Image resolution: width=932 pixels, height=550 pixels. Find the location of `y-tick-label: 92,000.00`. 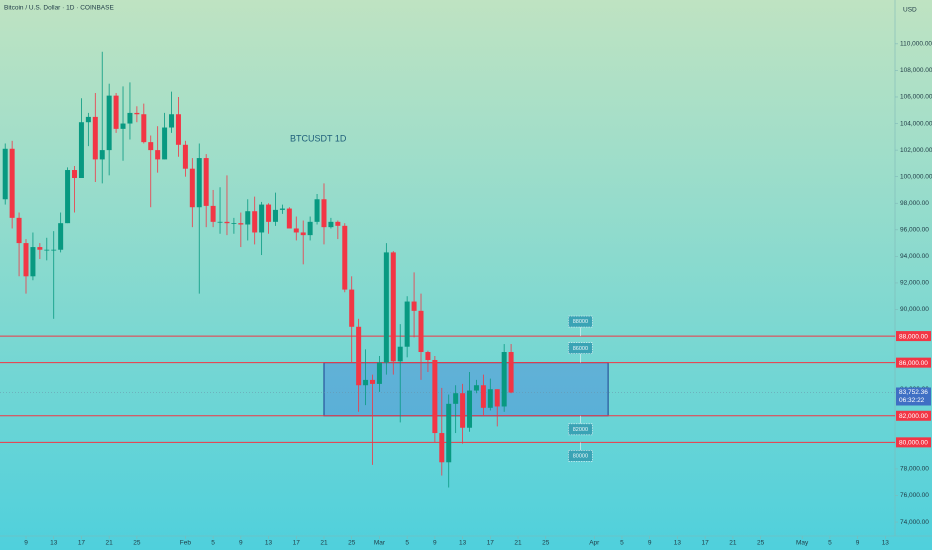

y-tick-label: 92,000.00 is located at coordinates (914, 283).